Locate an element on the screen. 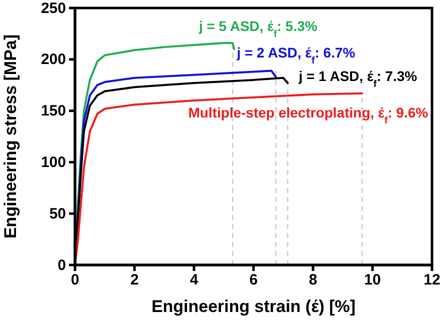  x-tick-label: 4 is located at coordinates (194, 280).